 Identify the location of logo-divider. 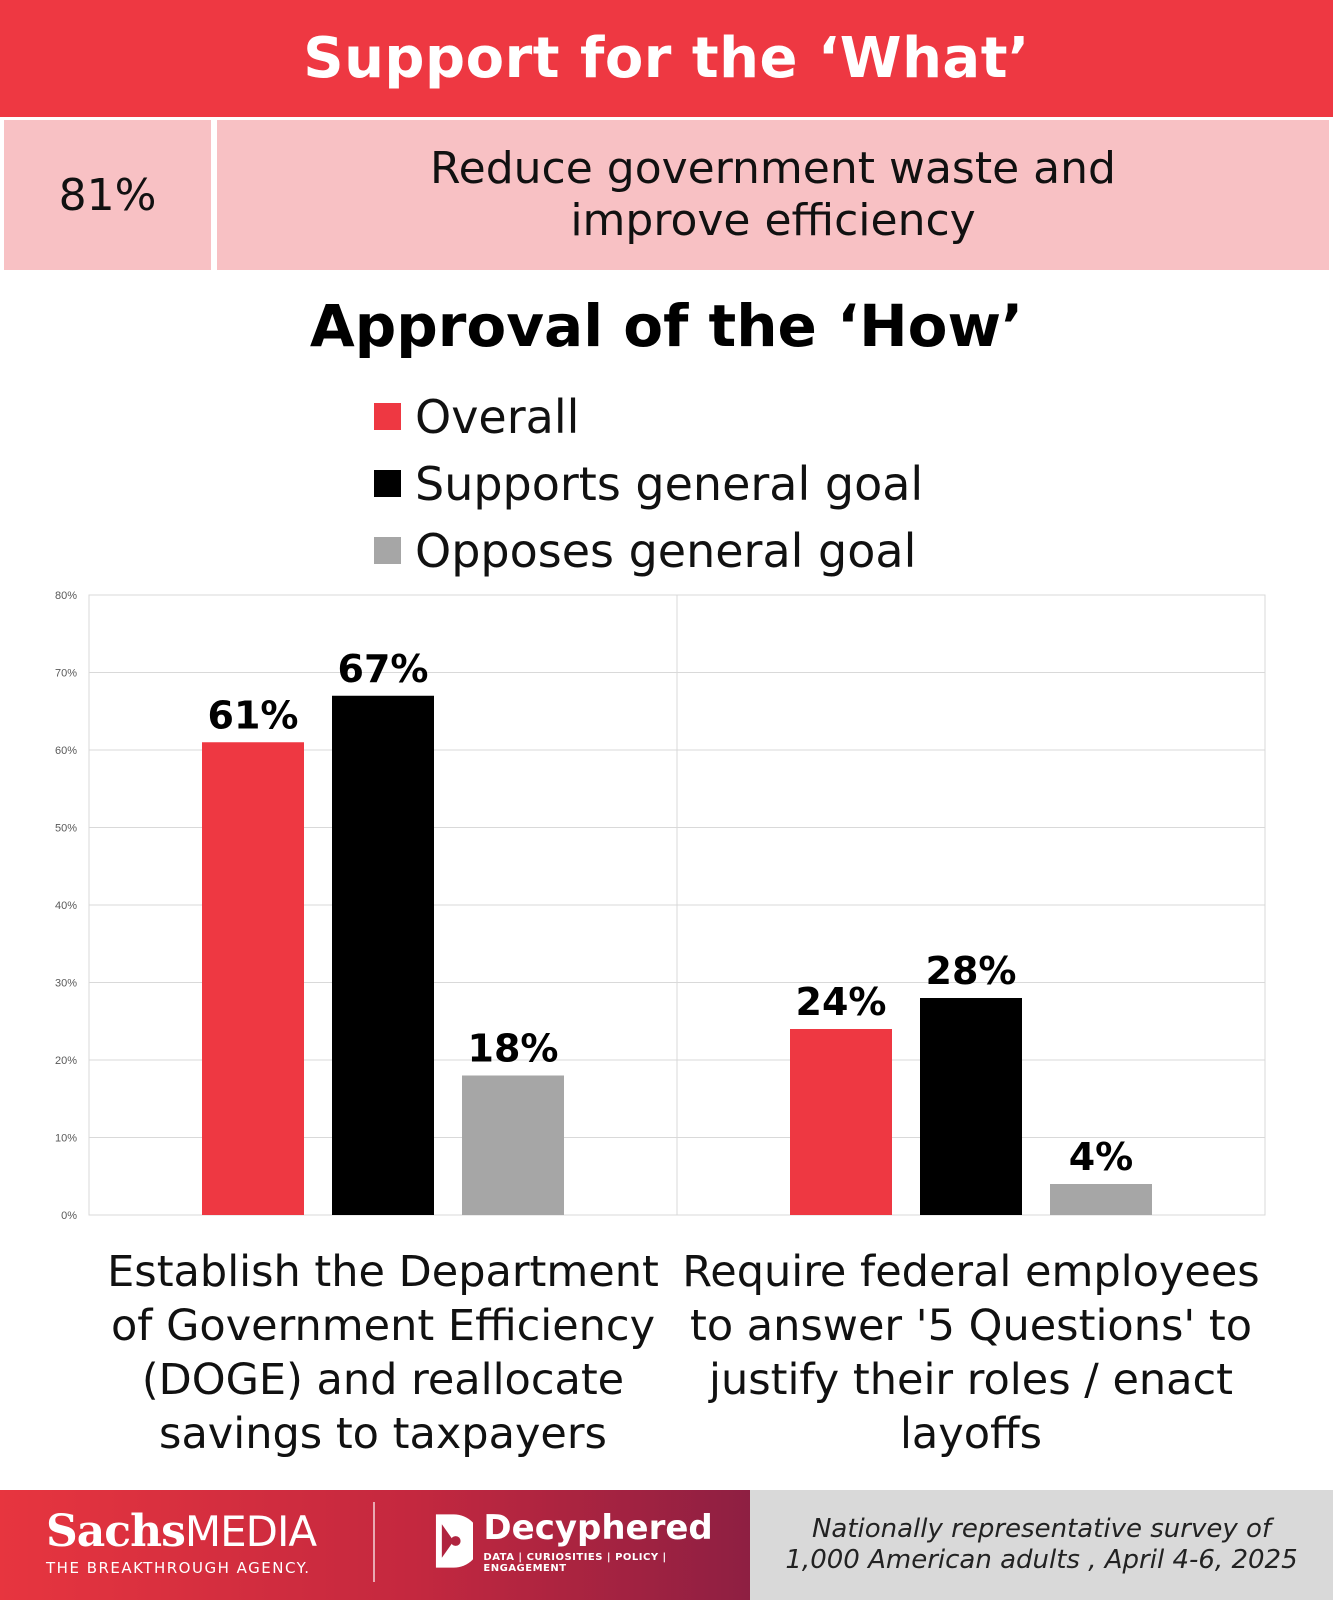
(374, 1542).